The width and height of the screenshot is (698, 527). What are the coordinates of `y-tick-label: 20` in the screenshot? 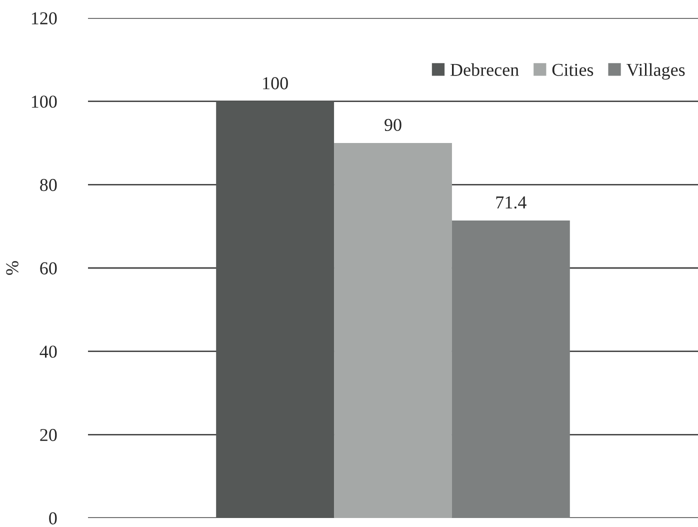 It's located at (48, 435).